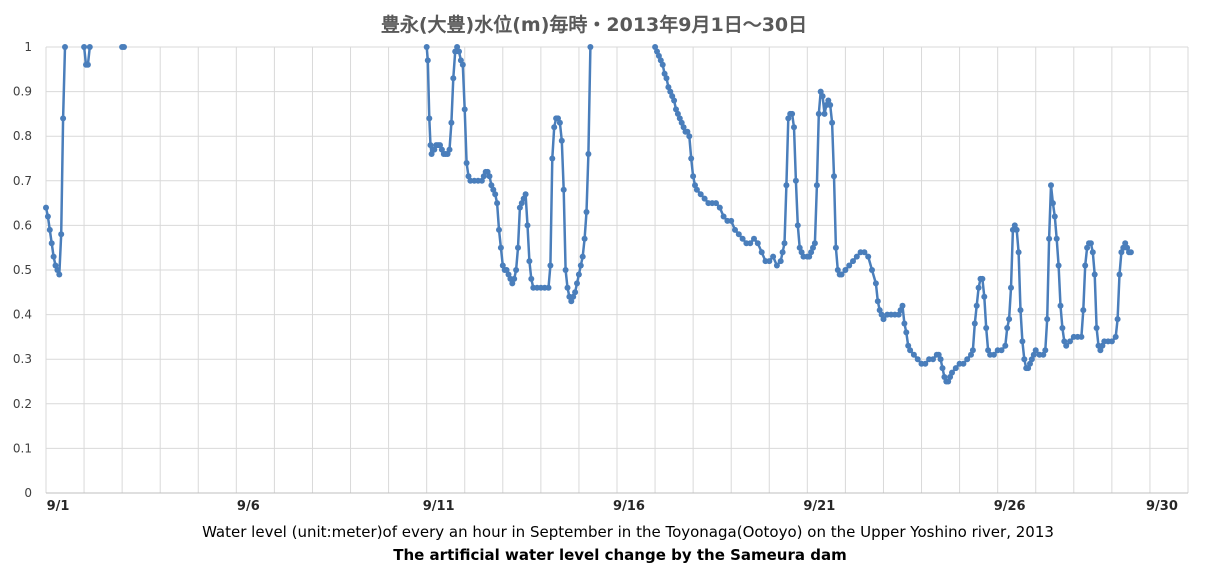  I want to click on y-tick-label: 0.7, so click(22, 181).